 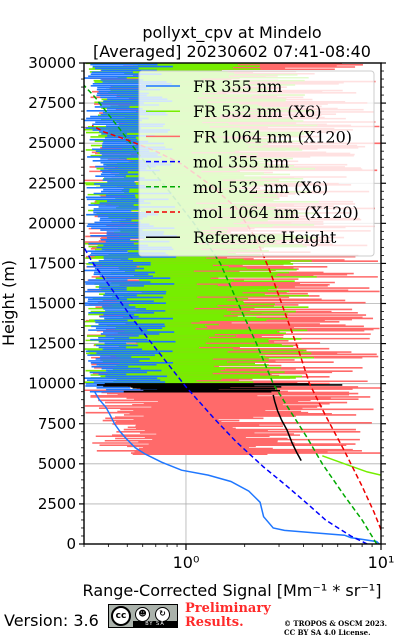 I want to click on legend-label: Reference Height, so click(x=265, y=237).